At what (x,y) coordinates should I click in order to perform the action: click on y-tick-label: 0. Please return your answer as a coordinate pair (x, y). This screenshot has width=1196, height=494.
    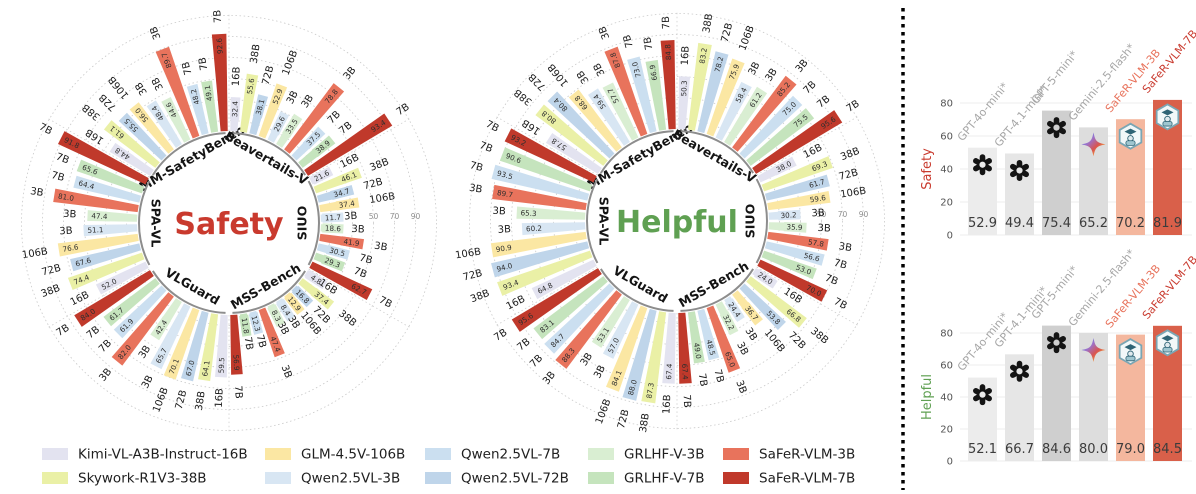
    Looking at the image, I should click on (950, 236).